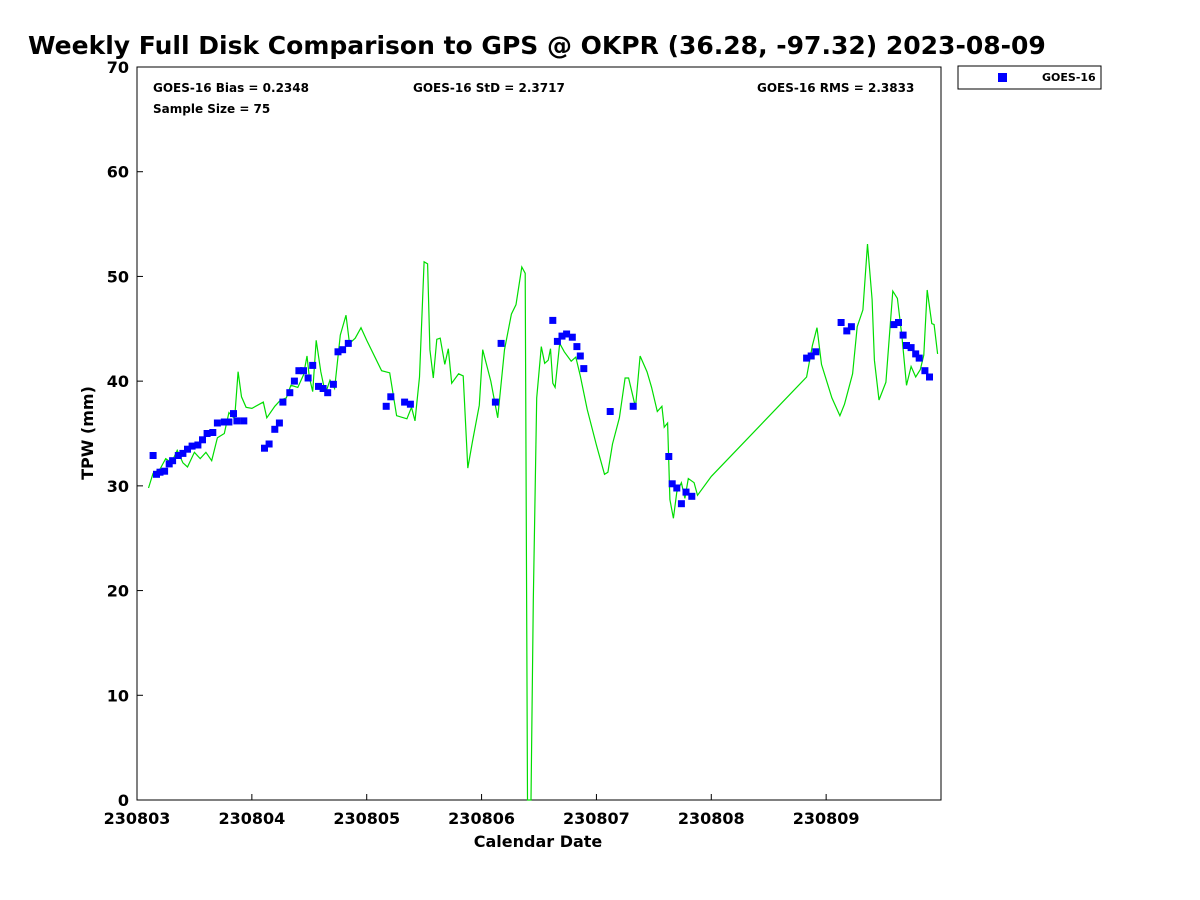 The image size is (1200, 900). I want to click on legend-label-goes16: GOES-16, so click(1069, 77).